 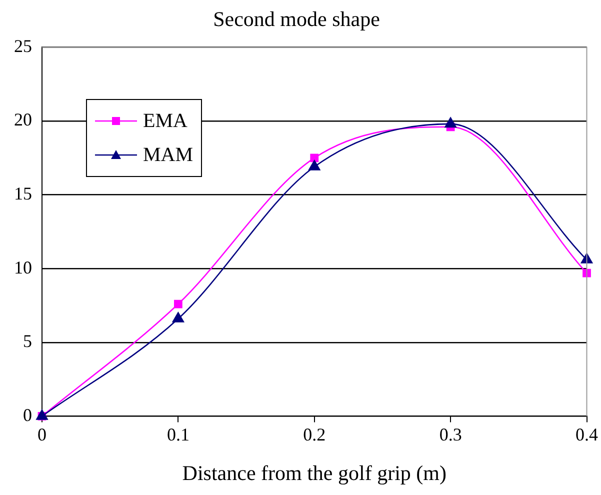 I want to click on legend-label: MAM, so click(x=168, y=155).